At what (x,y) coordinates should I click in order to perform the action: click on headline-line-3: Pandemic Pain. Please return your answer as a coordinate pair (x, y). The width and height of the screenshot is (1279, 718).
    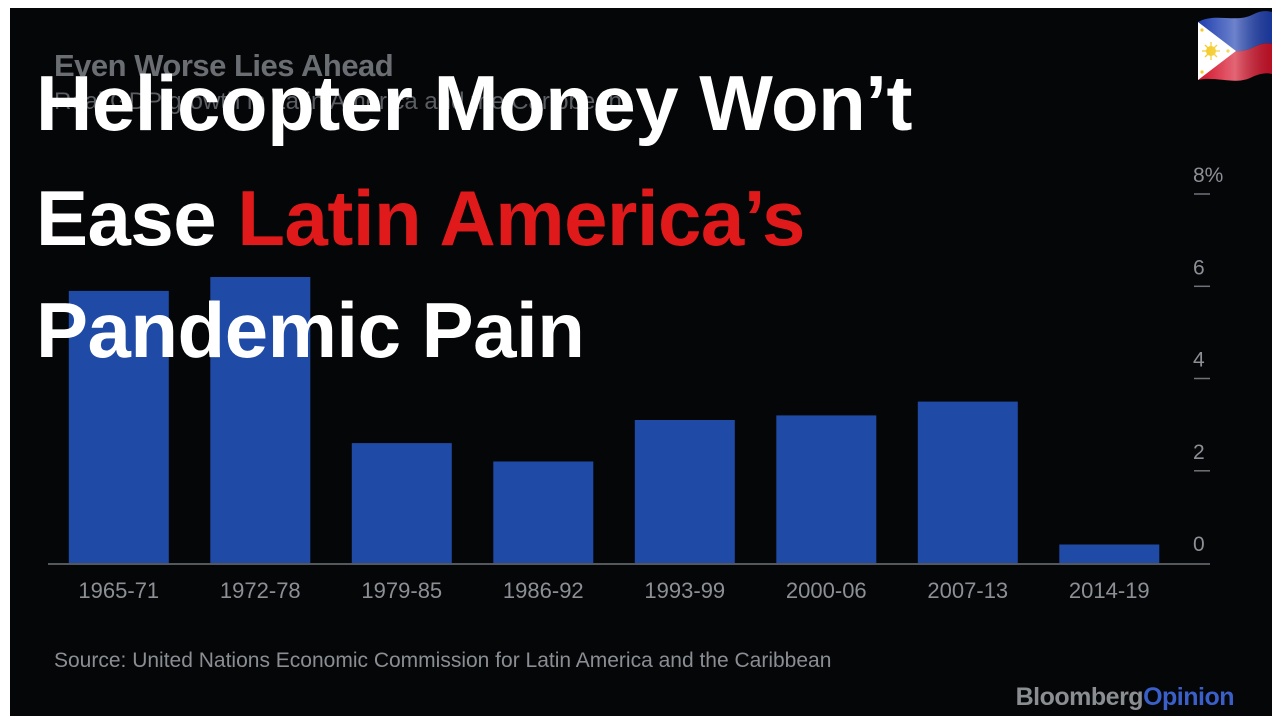
    Looking at the image, I should click on (310, 330).